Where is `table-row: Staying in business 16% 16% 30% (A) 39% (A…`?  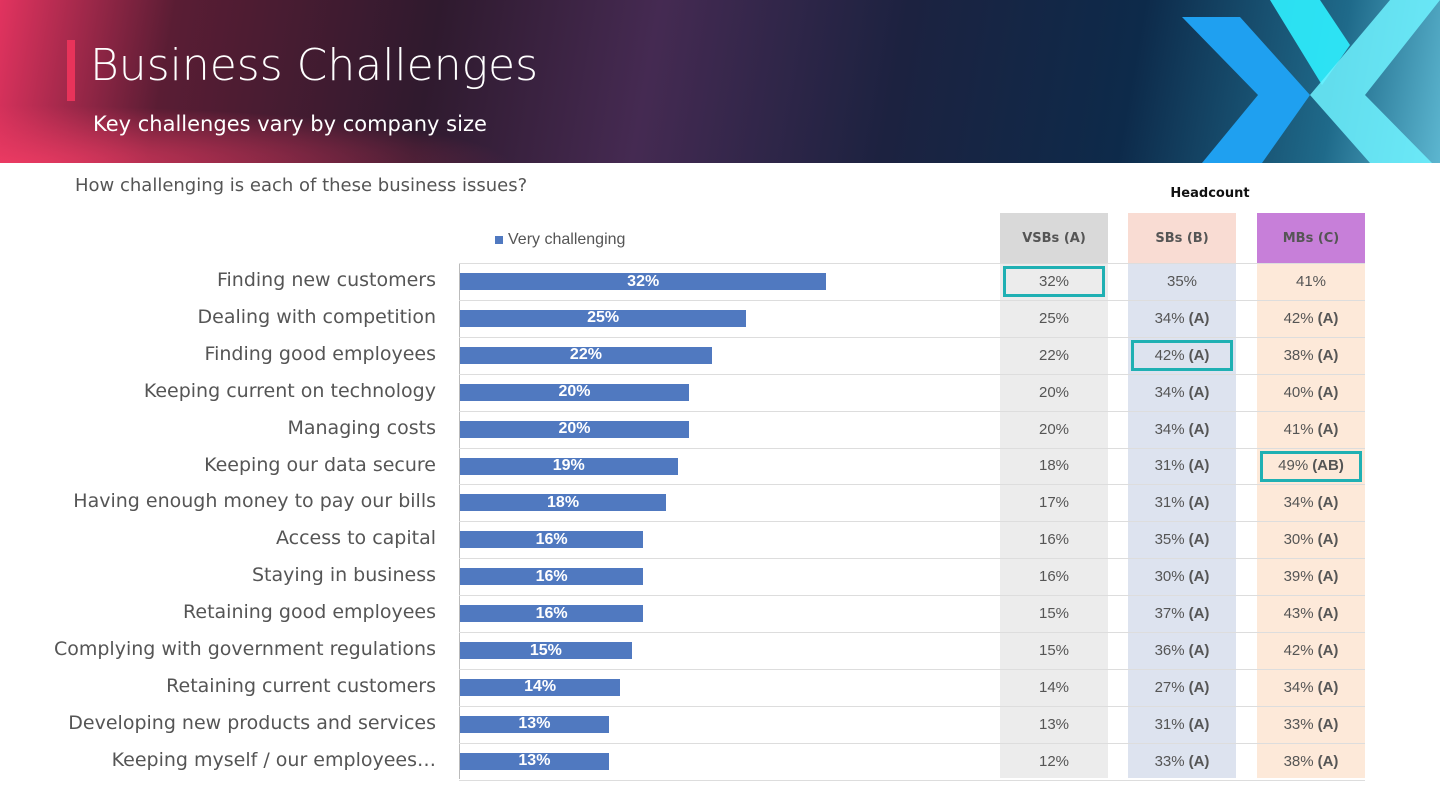 table-row: Staying in business 16% 16% 30% (A) 39% (A… is located at coordinates (720, 576).